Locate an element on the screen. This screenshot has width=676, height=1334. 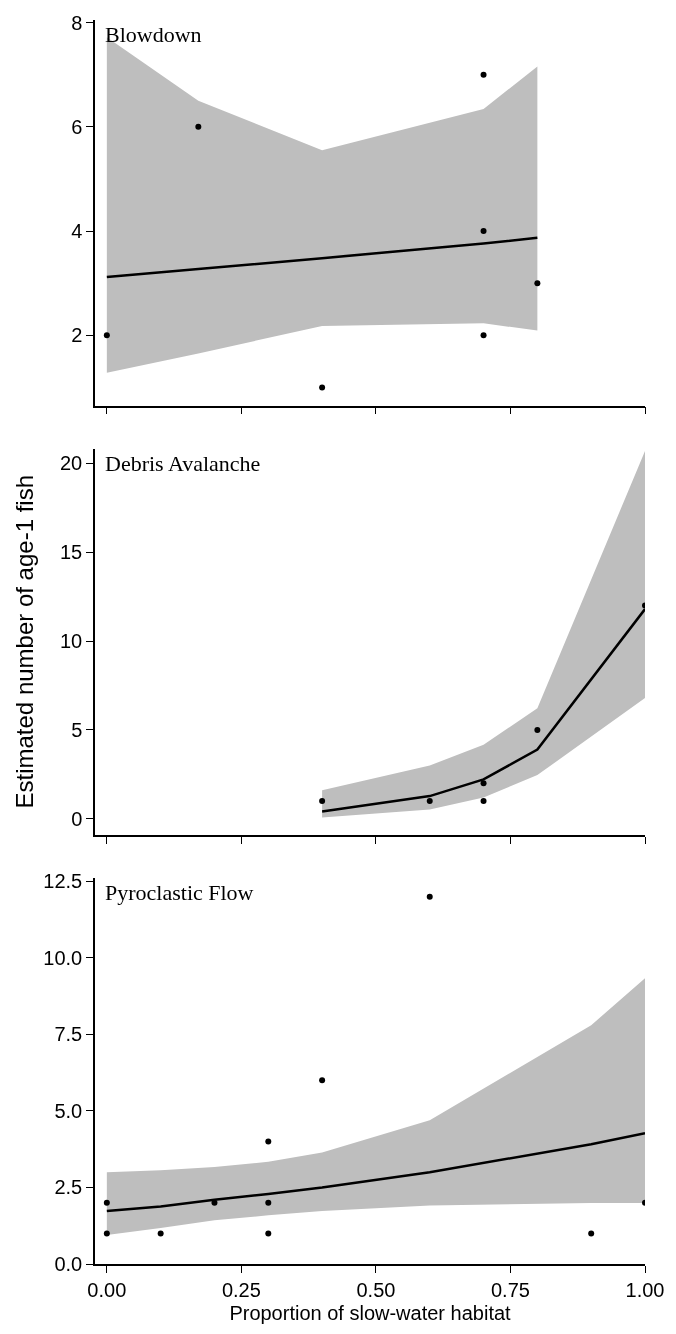
y-tick-label: 8 is located at coordinates (77, 22).